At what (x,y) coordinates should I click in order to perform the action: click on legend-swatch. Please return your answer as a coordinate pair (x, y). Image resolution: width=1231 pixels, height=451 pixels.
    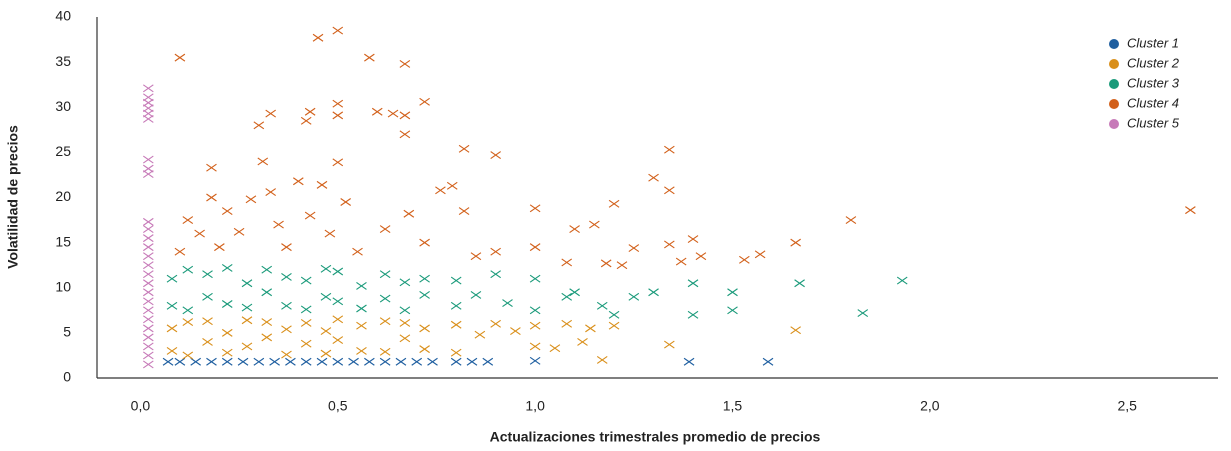
    Looking at the image, I should click on (1114, 64).